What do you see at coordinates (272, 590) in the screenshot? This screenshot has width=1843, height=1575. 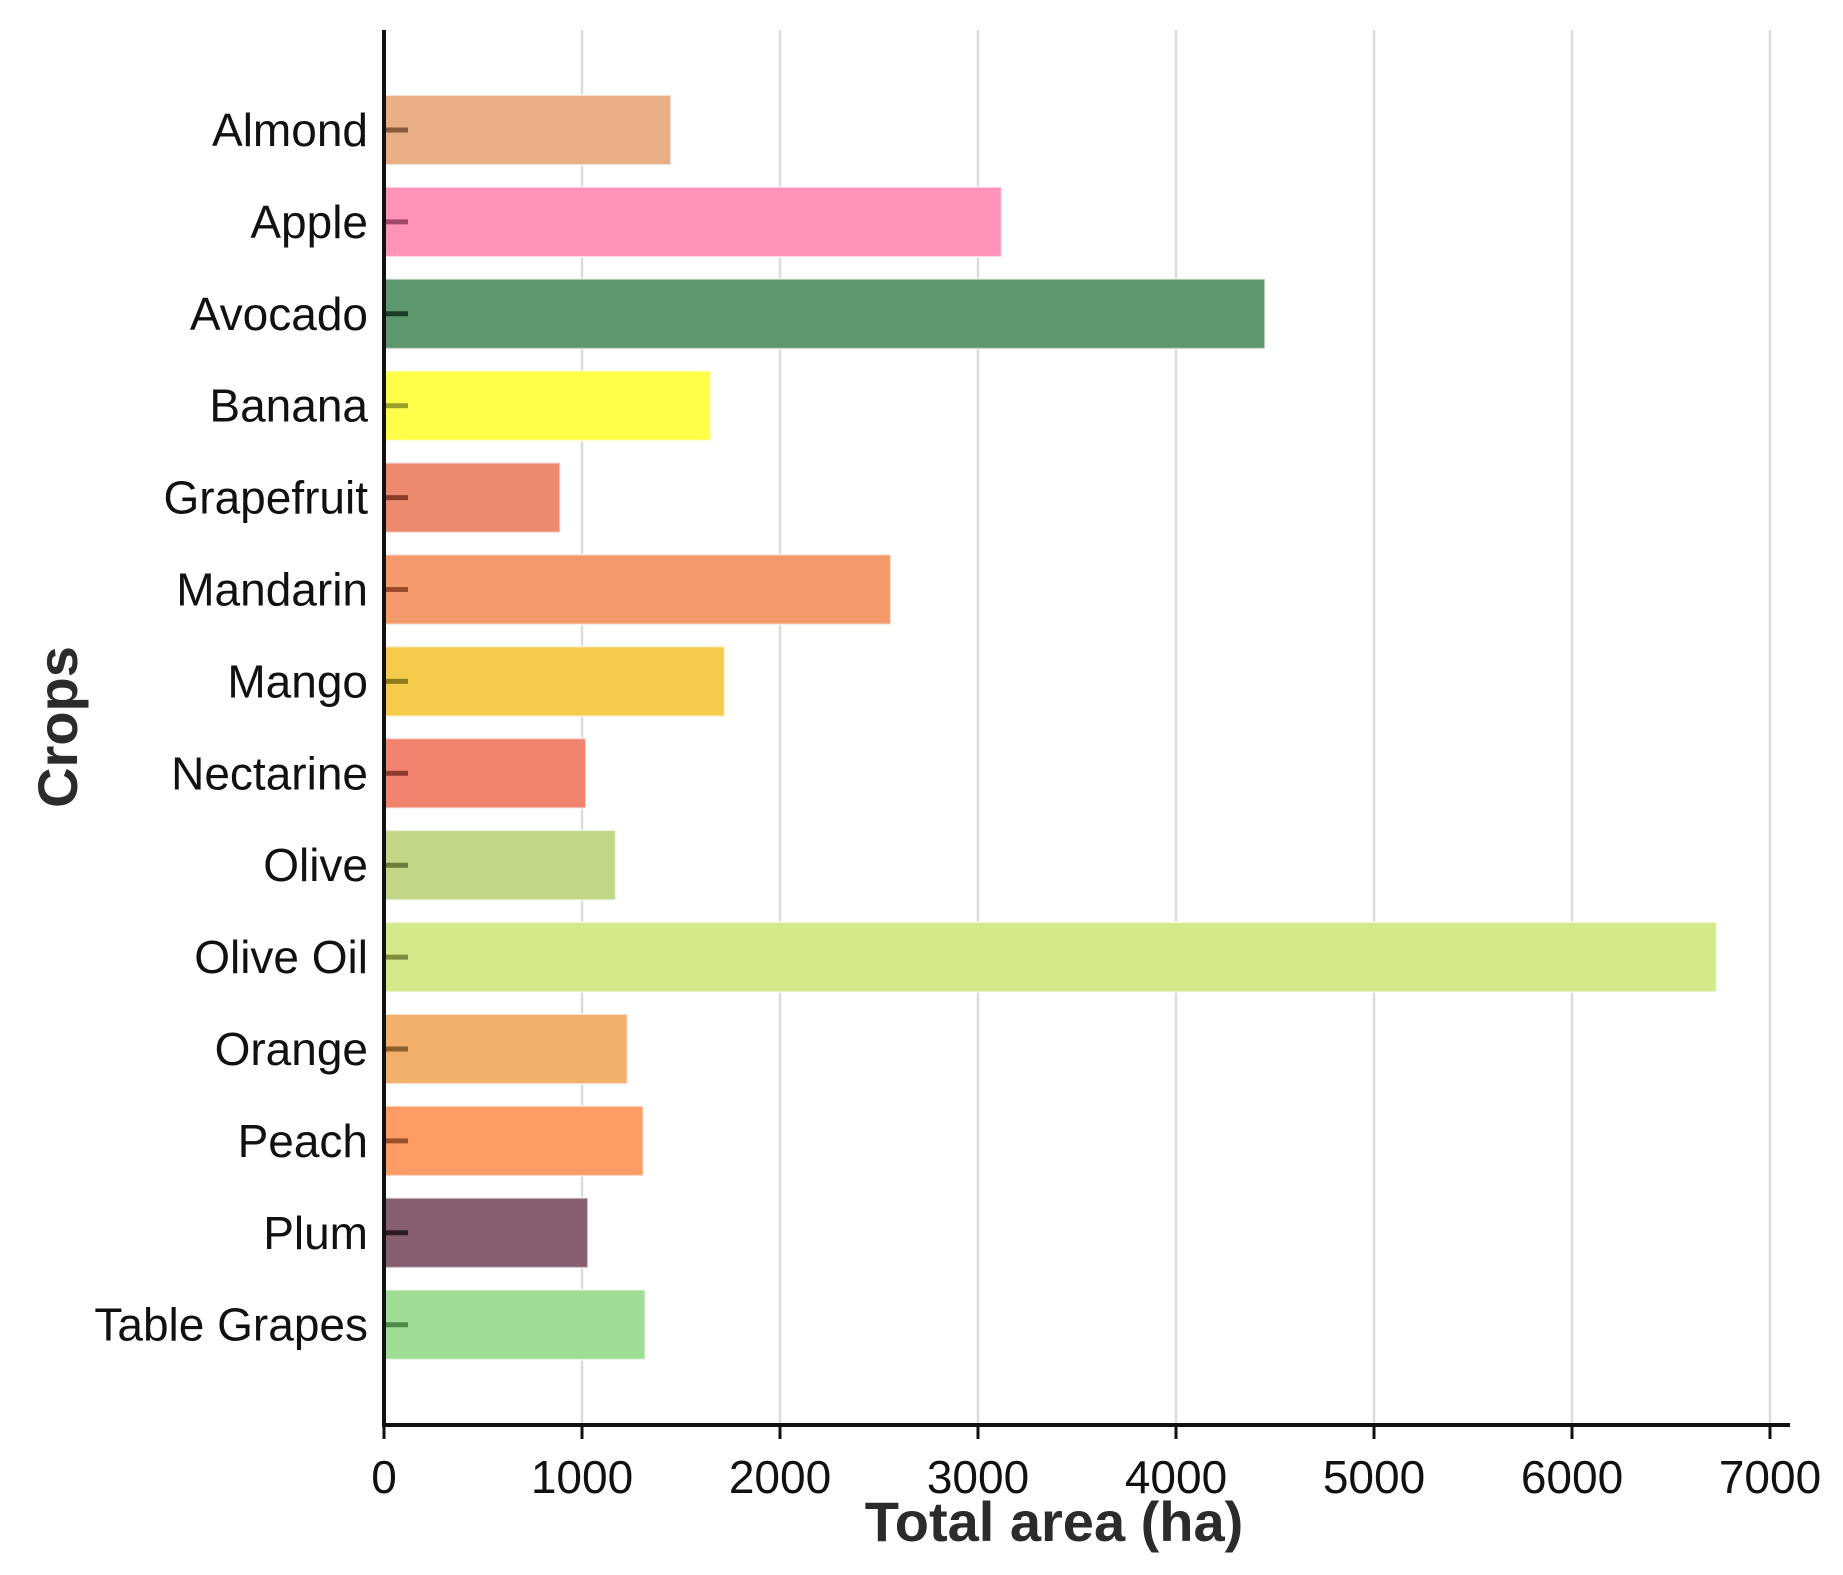 I see `y-tick-label: Mandarin` at bounding box center [272, 590].